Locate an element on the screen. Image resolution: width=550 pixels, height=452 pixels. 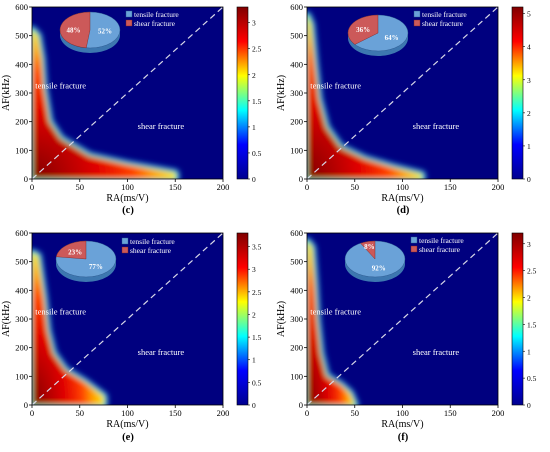
pie-label-shear: 36% is located at coordinates (363, 30).